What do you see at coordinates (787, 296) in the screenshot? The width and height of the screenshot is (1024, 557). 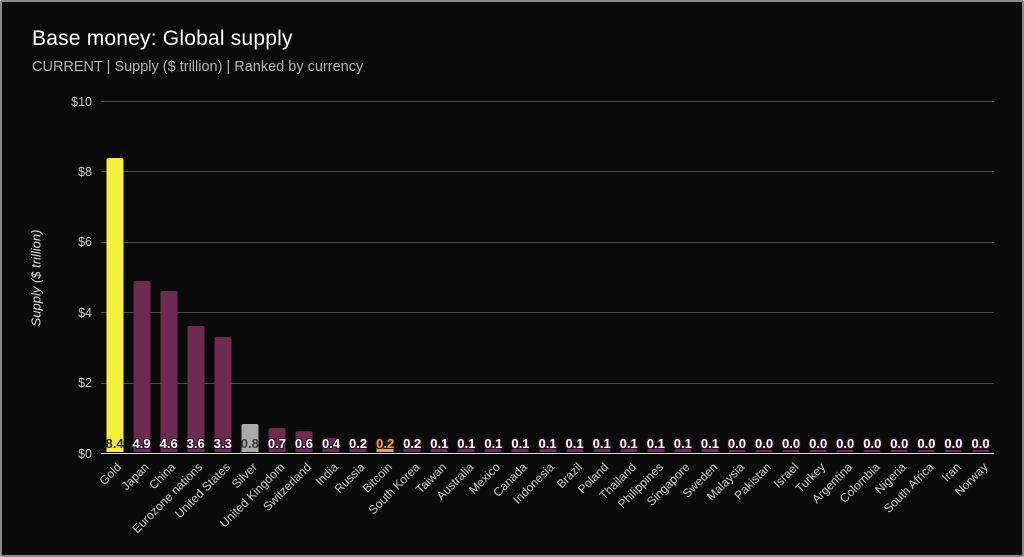 I see `bar-slot: 0.0 Israel` at bounding box center [787, 296].